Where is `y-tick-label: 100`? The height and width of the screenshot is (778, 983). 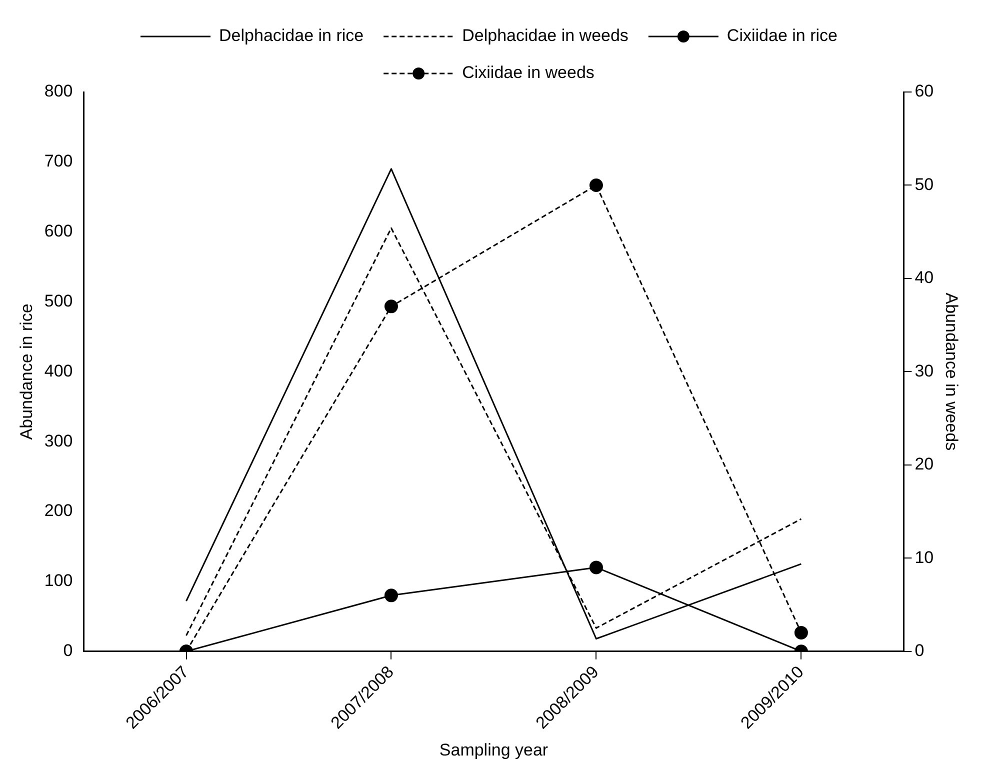 y-tick-label: 100 is located at coordinates (58, 580).